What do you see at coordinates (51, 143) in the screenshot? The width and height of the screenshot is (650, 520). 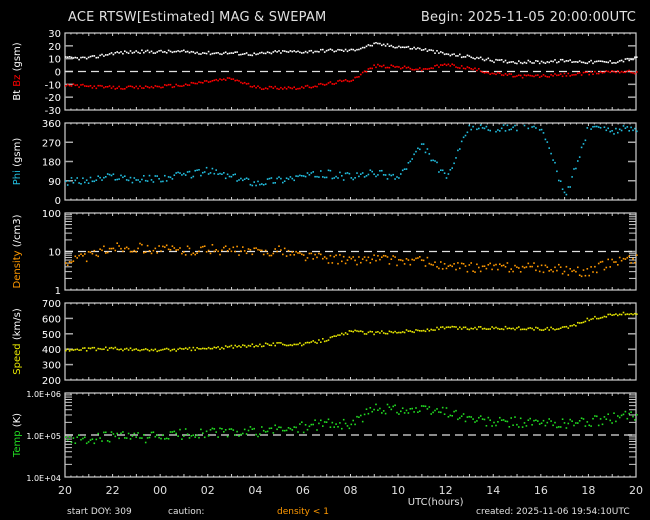 I see `y-tick-label: 270` at bounding box center [51, 143].